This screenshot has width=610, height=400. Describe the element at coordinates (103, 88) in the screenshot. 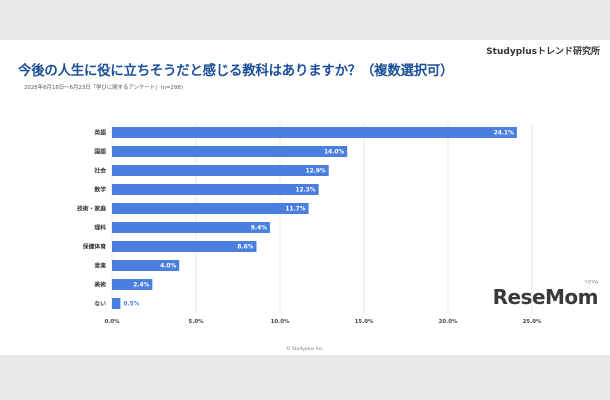

I see `chart-subtitle: 2025年6月16日～6月23日「学びに関するアンケート」(n=298)` at that location.